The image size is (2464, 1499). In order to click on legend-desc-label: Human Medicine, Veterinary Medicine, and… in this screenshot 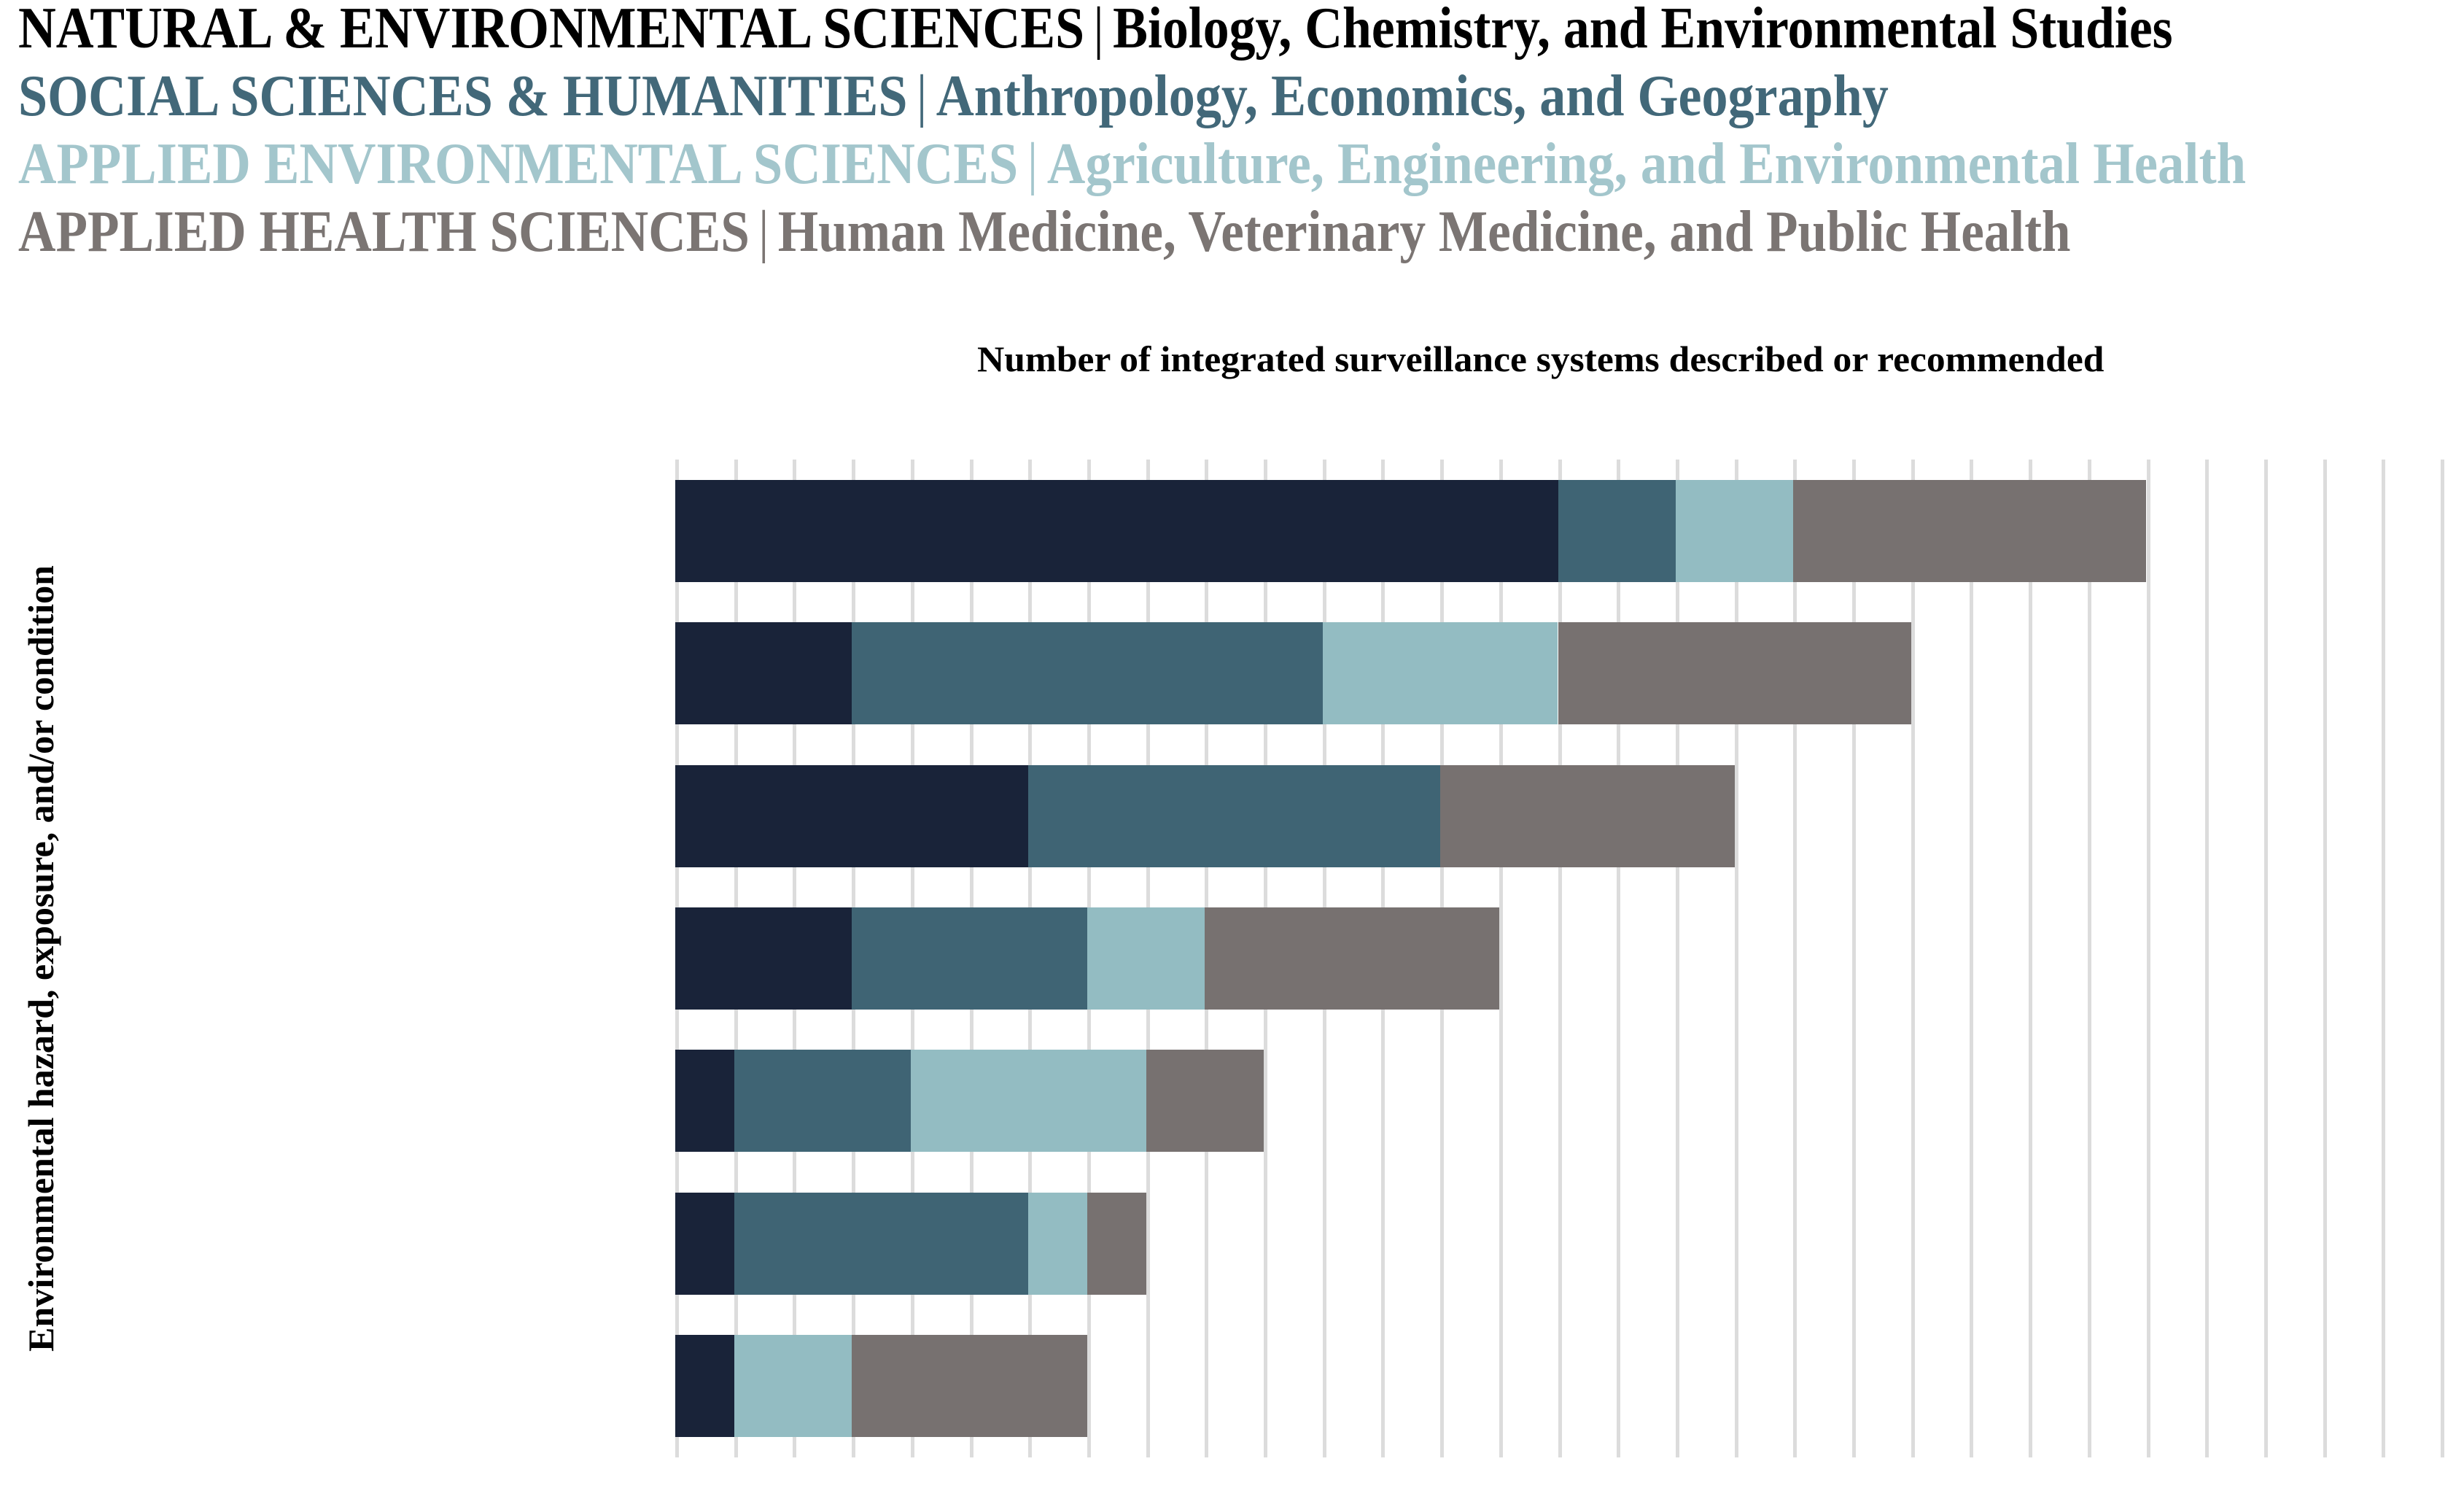, I will do `click(1424, 231)`.